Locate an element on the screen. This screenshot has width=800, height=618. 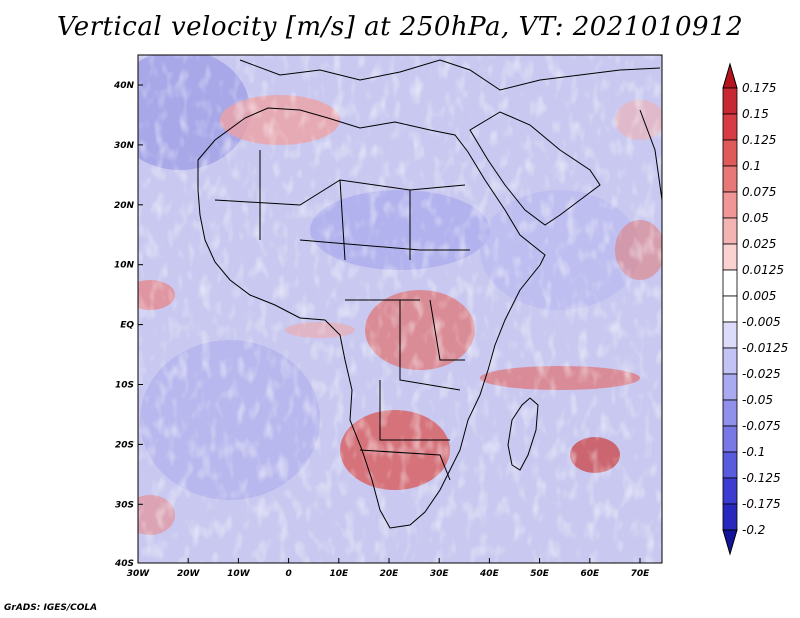
lon-label: 60E is located at coordinates (590, 574).